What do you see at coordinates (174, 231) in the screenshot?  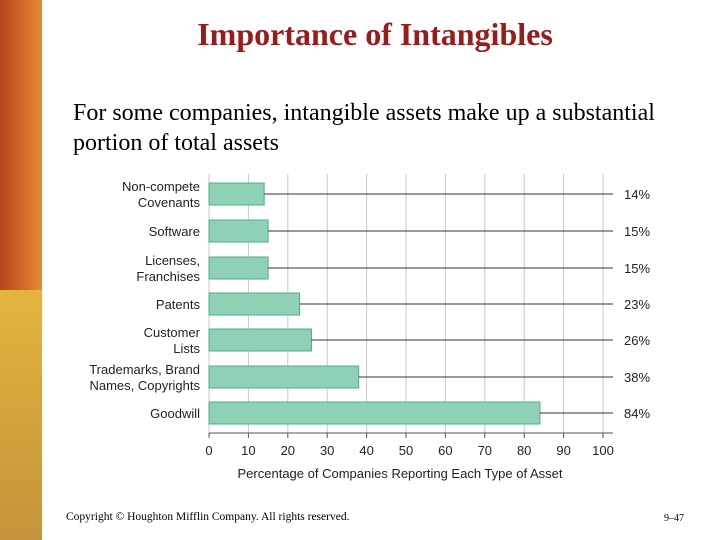 I see `category-label-1-0: Software` at bounding box center [174, 231].